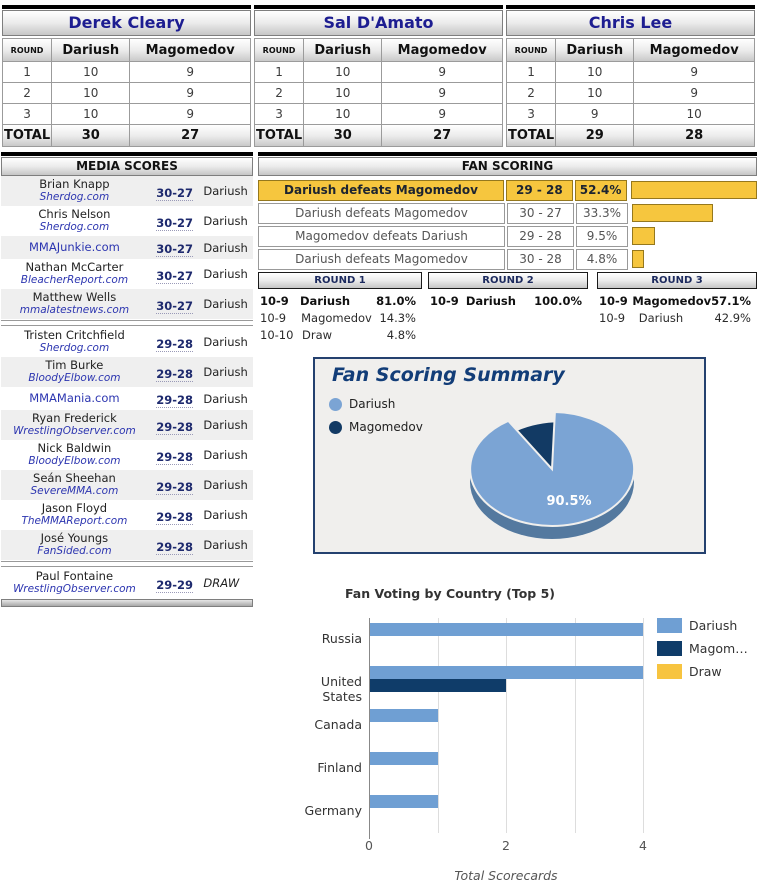 This screenshot has width=757, height=893. I want to click on bar-chart-title: Fan Voting by Country (Top 5), so click(450, 593).